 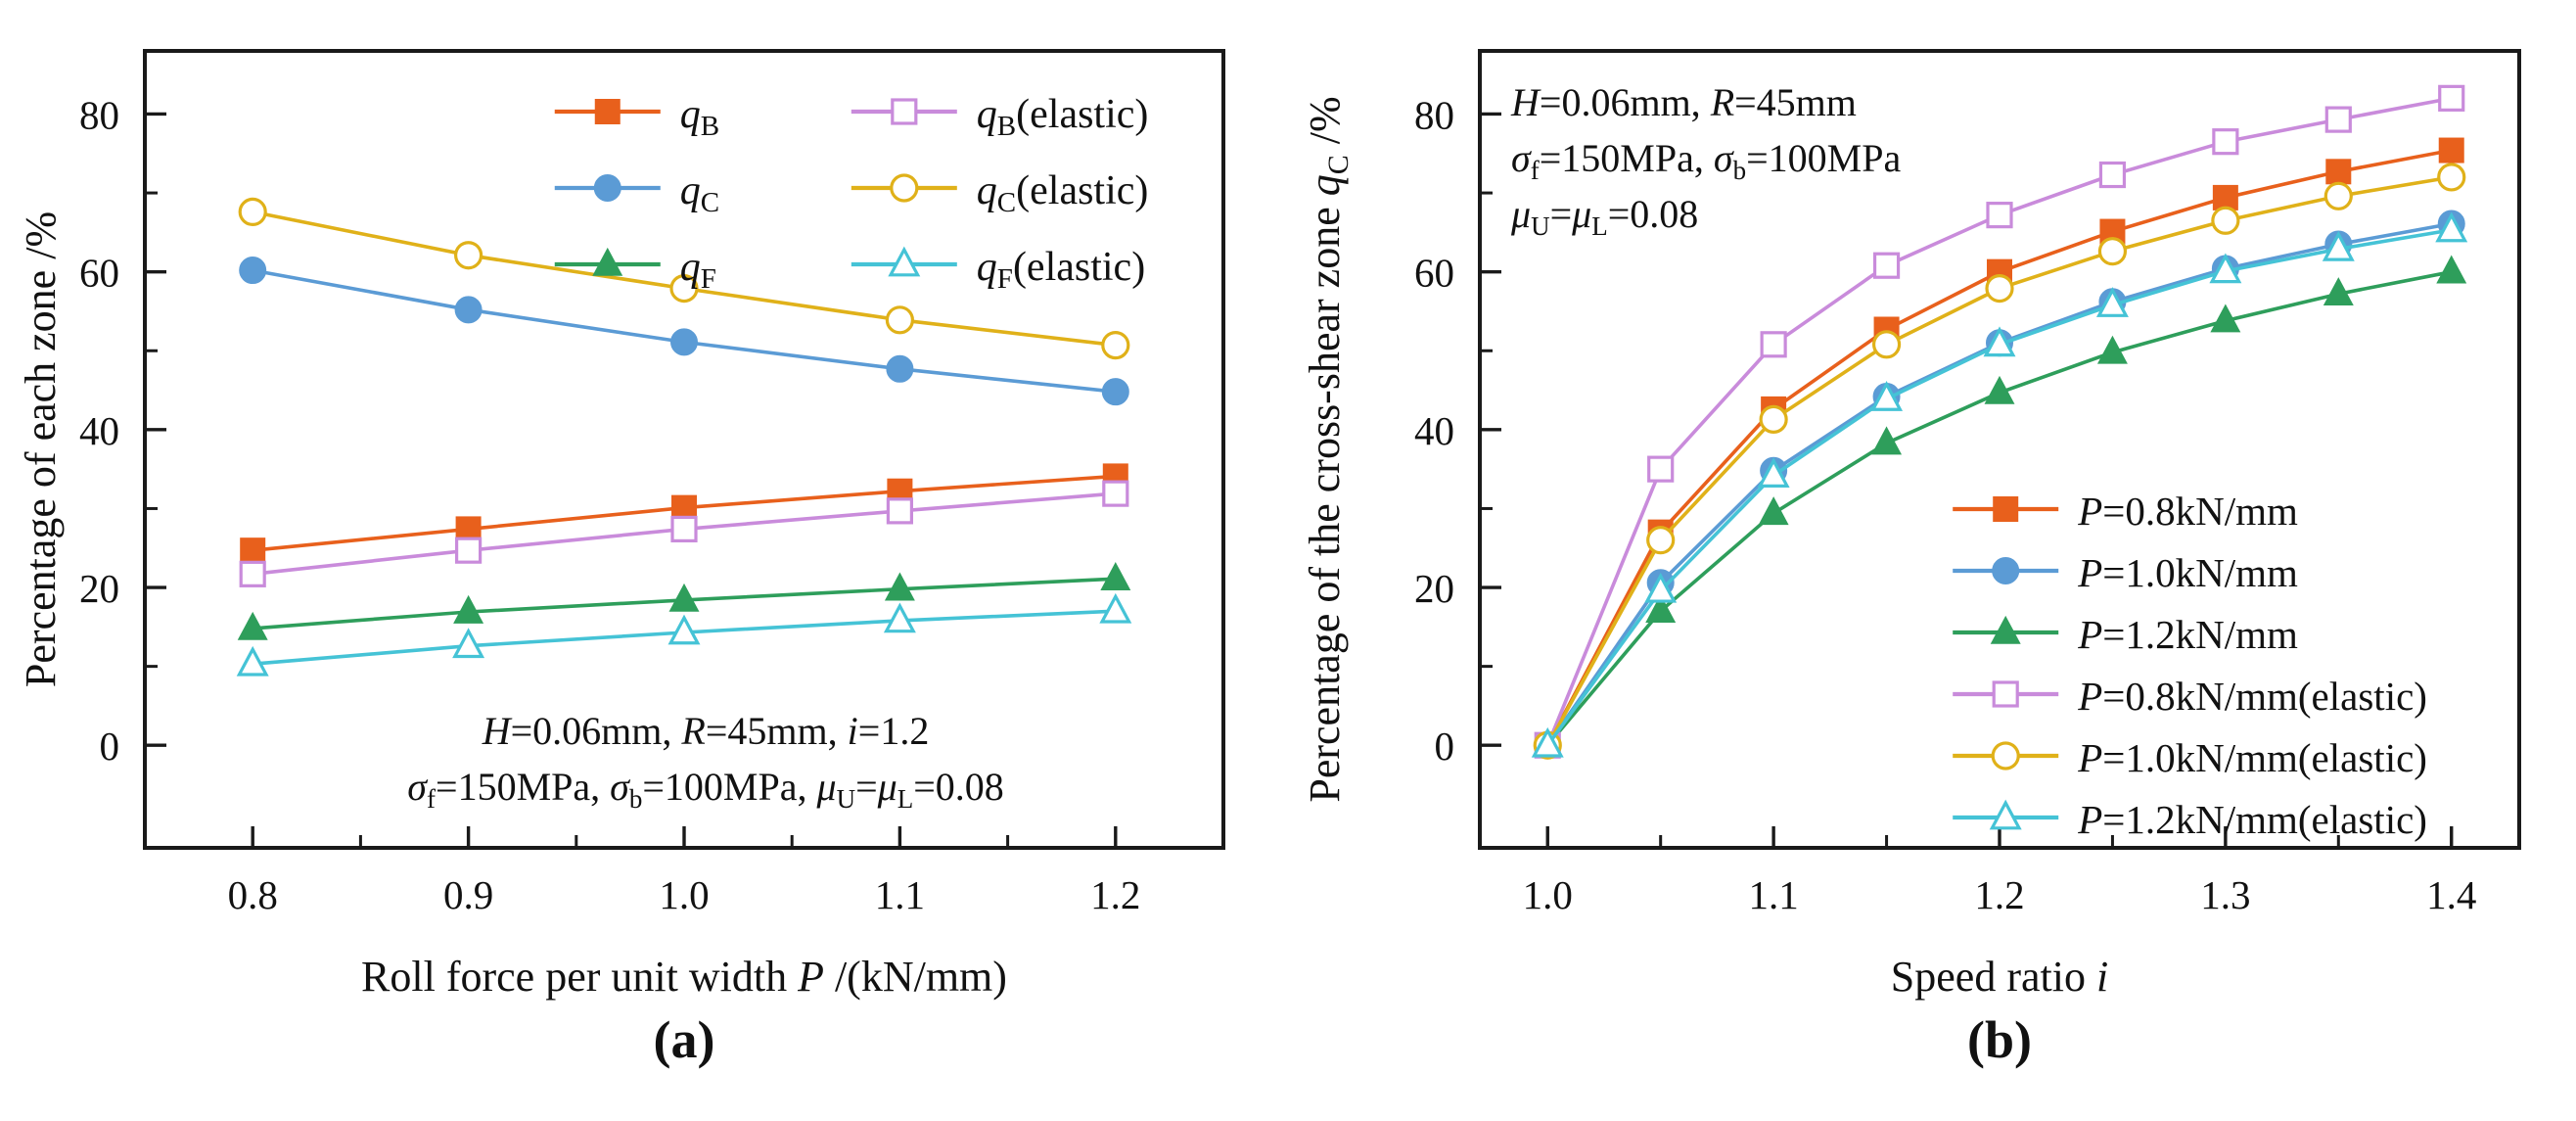 I want to click on x-axis-title: Speed ratio i, so click(x=1999, y=977).